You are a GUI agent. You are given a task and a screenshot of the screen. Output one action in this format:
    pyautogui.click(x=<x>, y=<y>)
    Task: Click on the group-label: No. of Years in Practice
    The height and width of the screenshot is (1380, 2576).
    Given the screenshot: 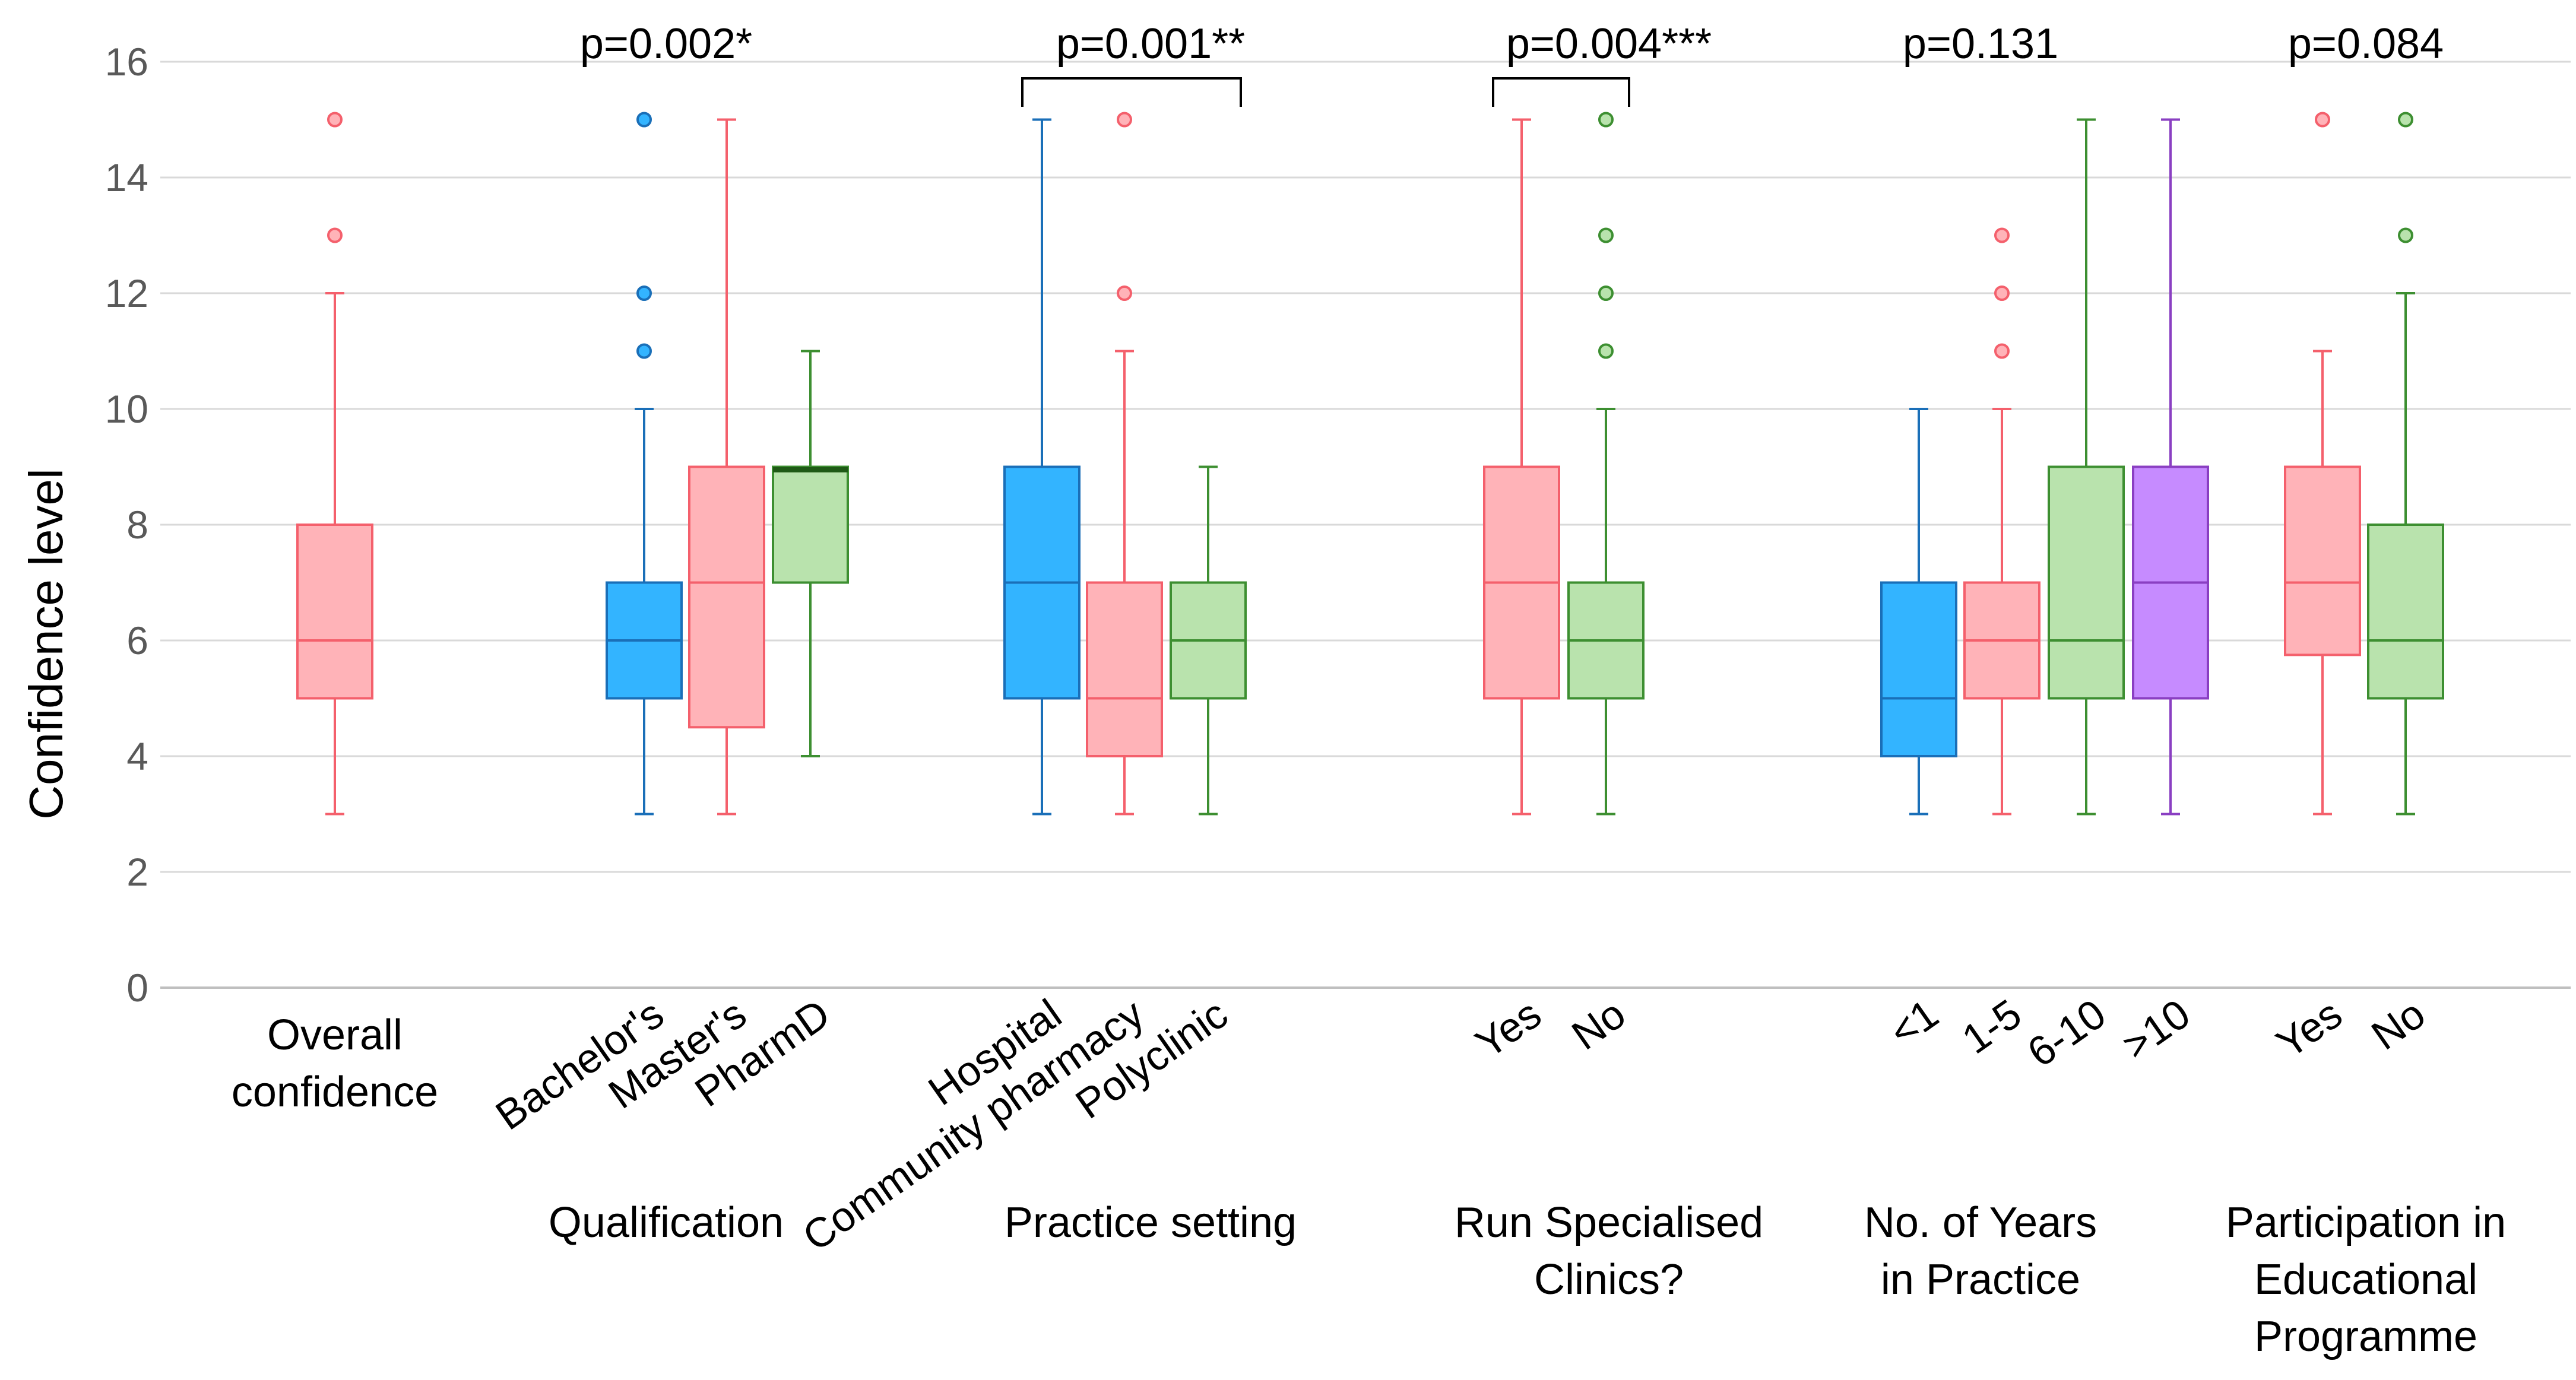 What is the action you would take?
    pyautogui.click(x=1981, y=1251)
    